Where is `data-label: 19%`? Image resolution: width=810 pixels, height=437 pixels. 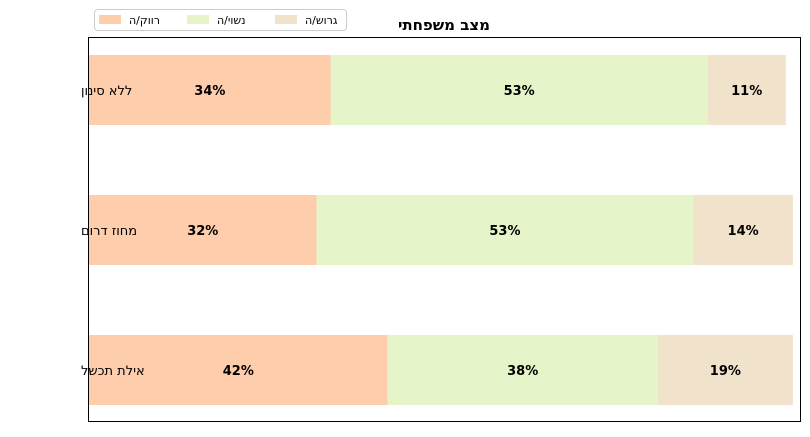
data-label: 19% is located at coordinates (725, 371).